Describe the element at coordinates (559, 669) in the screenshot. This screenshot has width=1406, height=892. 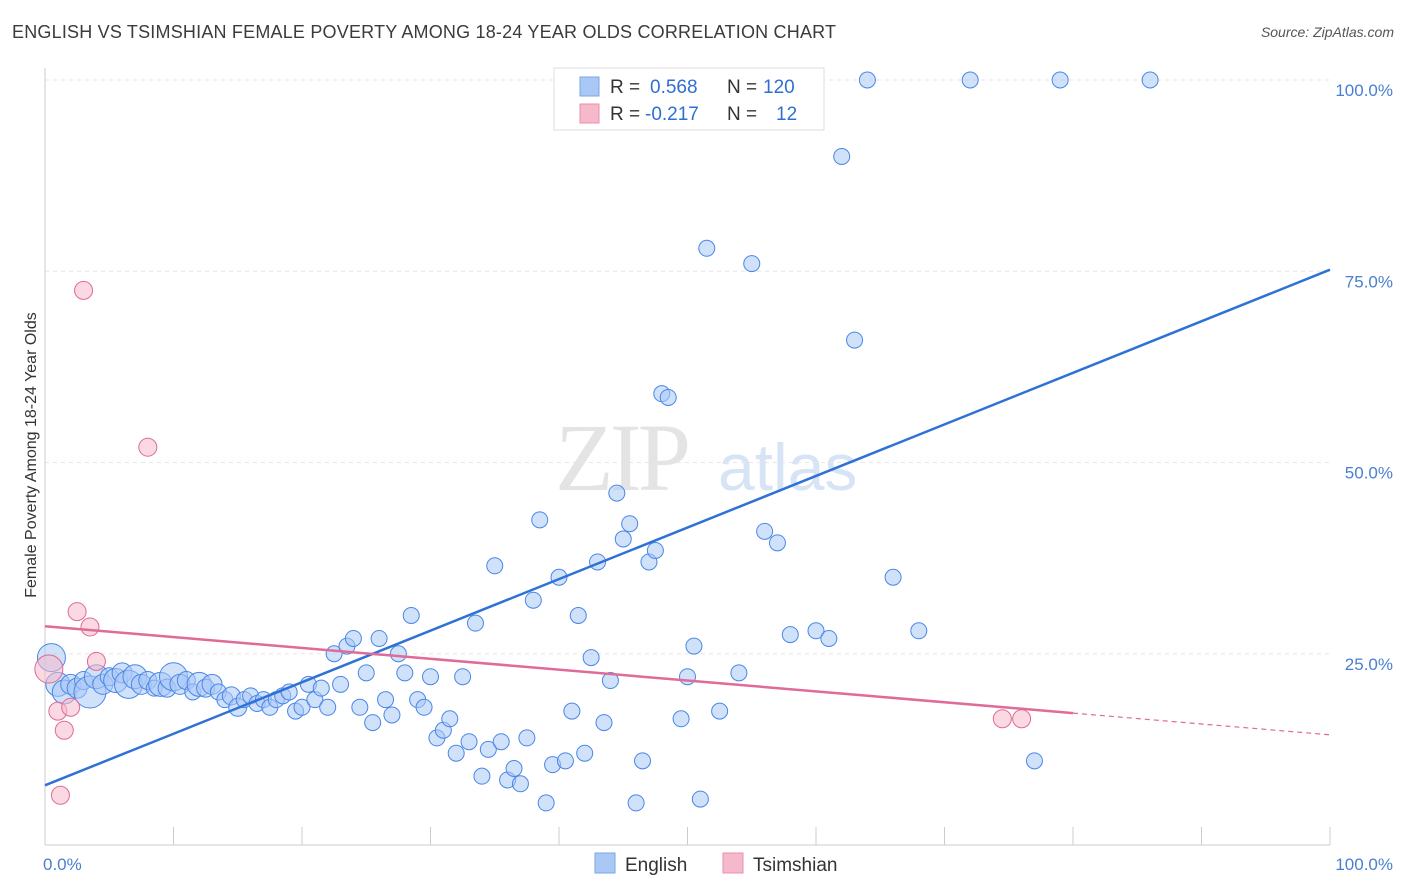
I see `tsimshian-trend-line` at that location.